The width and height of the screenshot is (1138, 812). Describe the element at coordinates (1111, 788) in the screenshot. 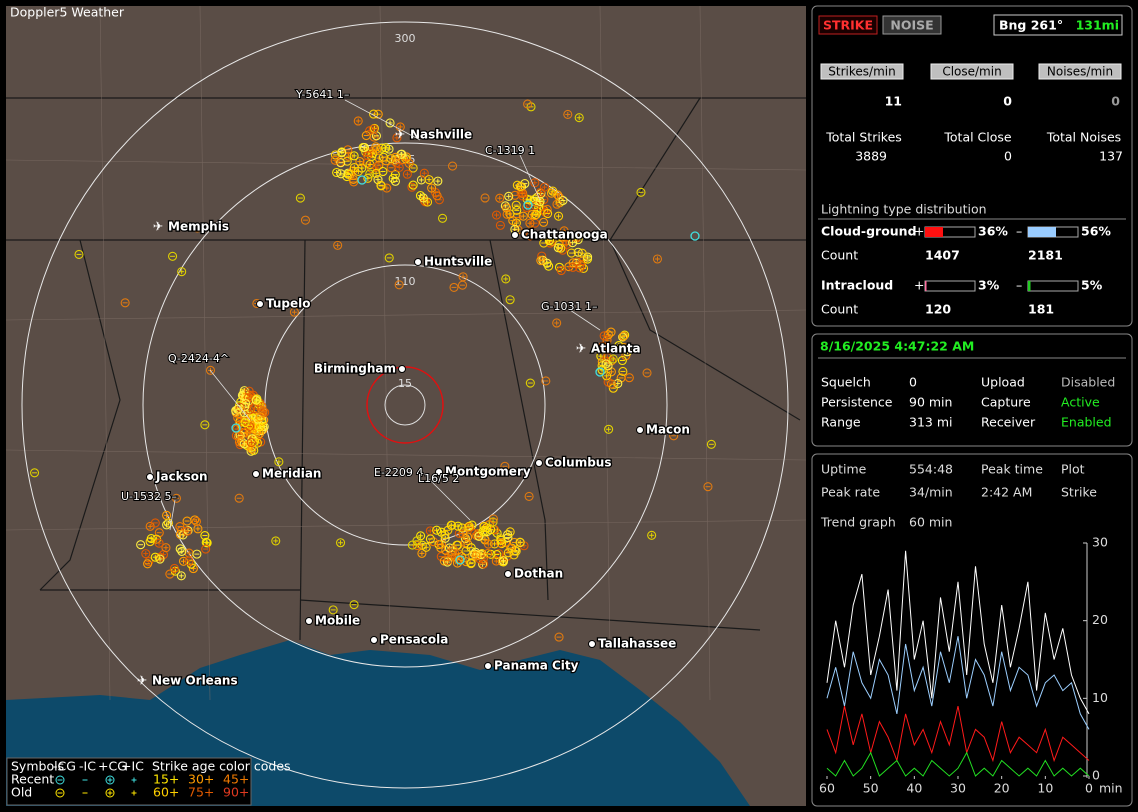

I see `x-axis-label: min` at that location.